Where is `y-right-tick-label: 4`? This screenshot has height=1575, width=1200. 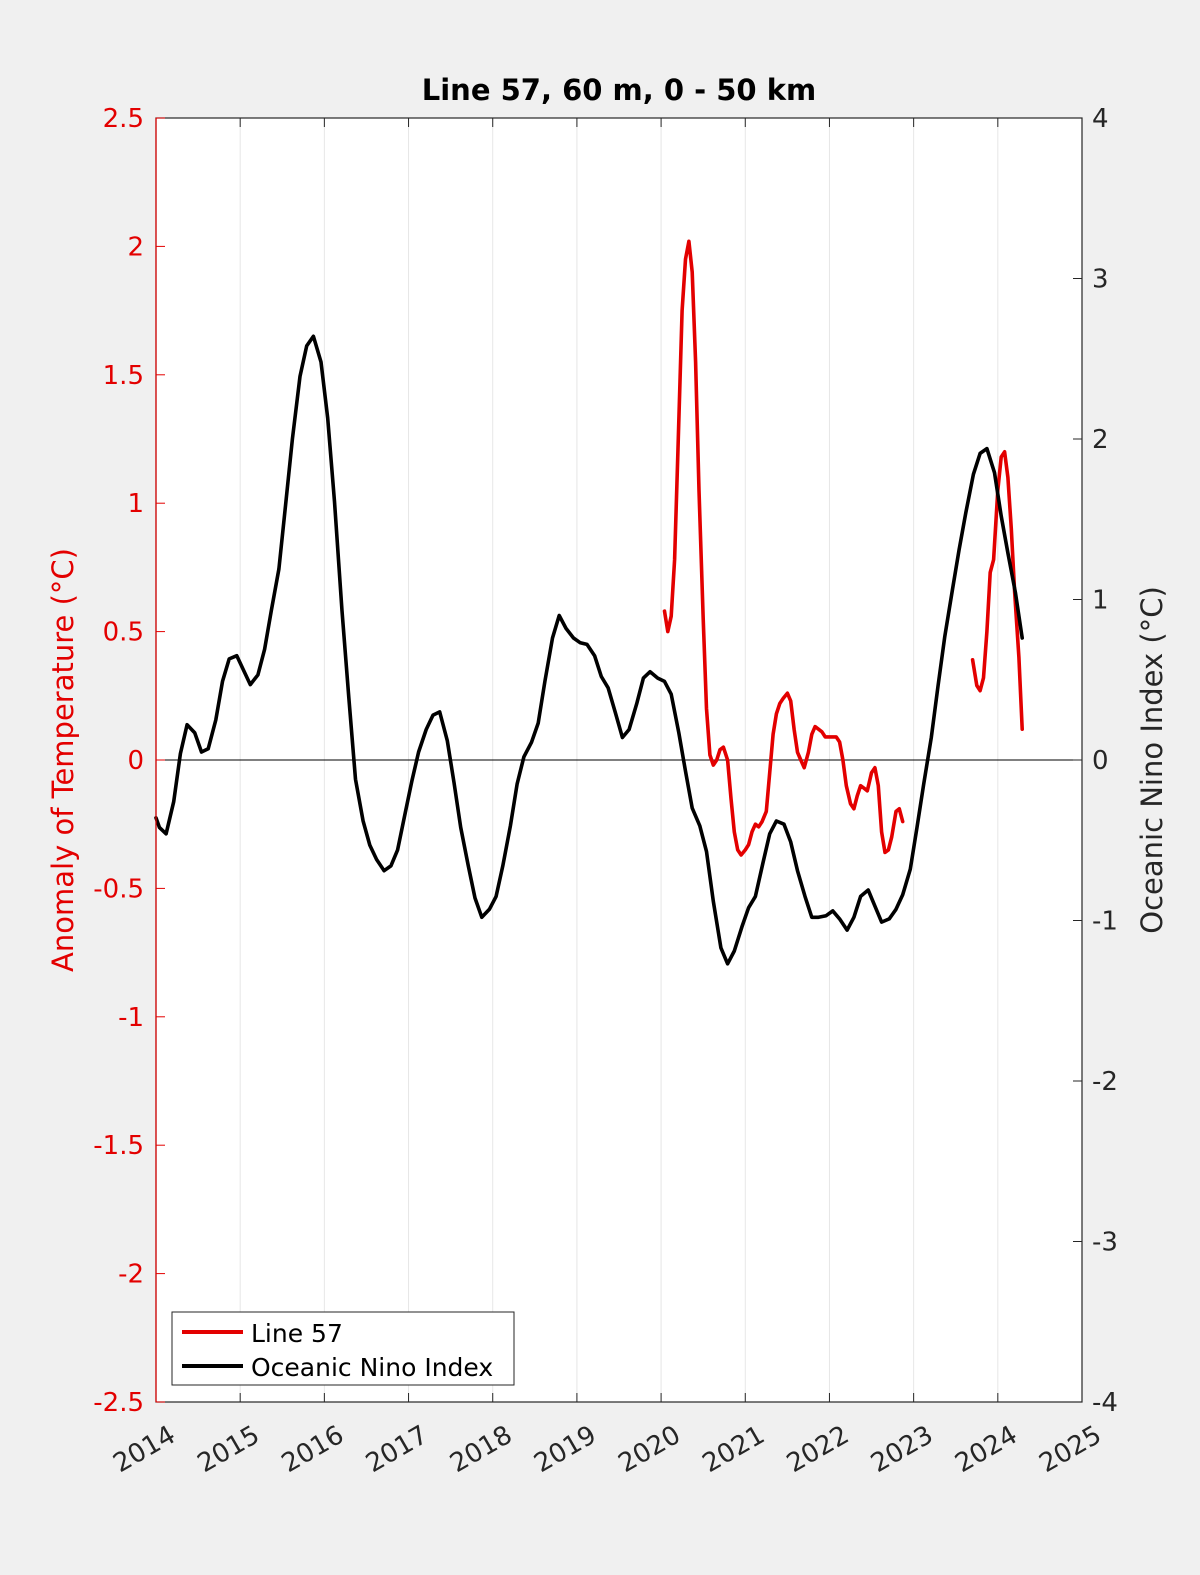 y-right-tick-label: 4 is located at coordinates (1100, 119).